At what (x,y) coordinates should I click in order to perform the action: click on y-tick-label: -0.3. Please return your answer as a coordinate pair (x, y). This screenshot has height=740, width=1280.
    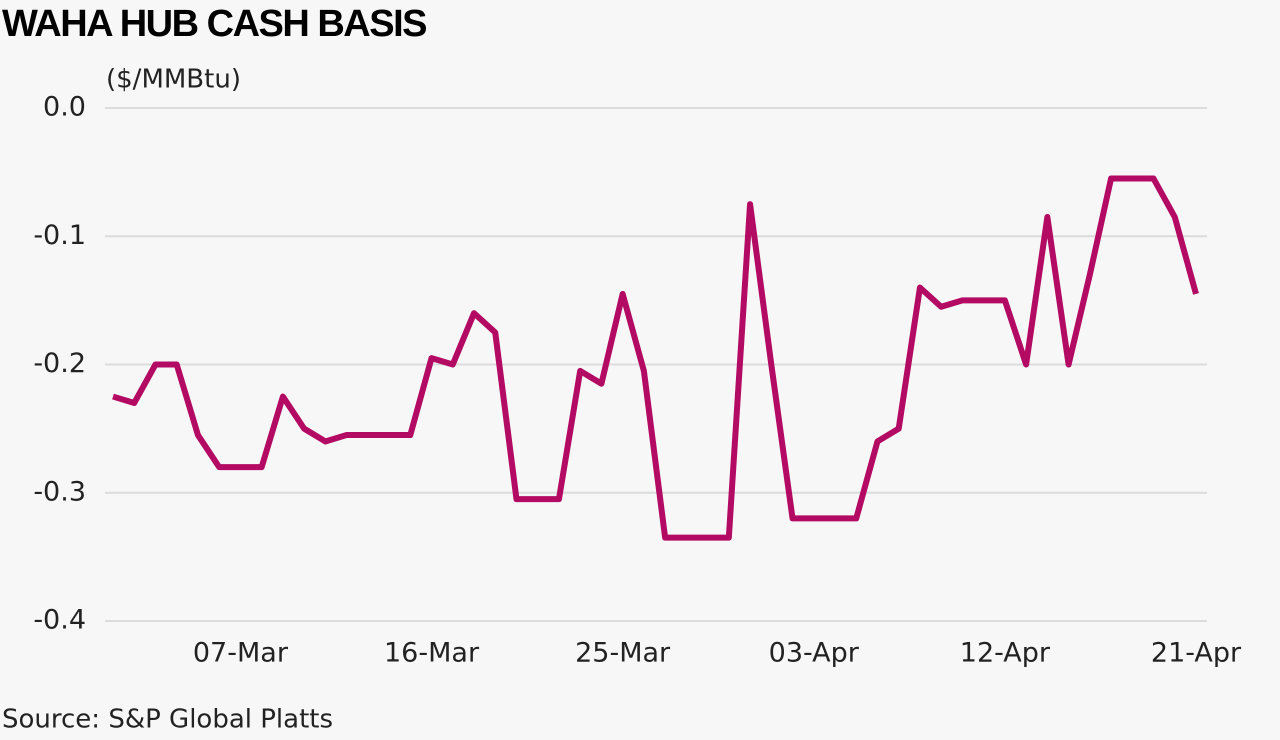
    Looking at the image, I should click on (59, 491).